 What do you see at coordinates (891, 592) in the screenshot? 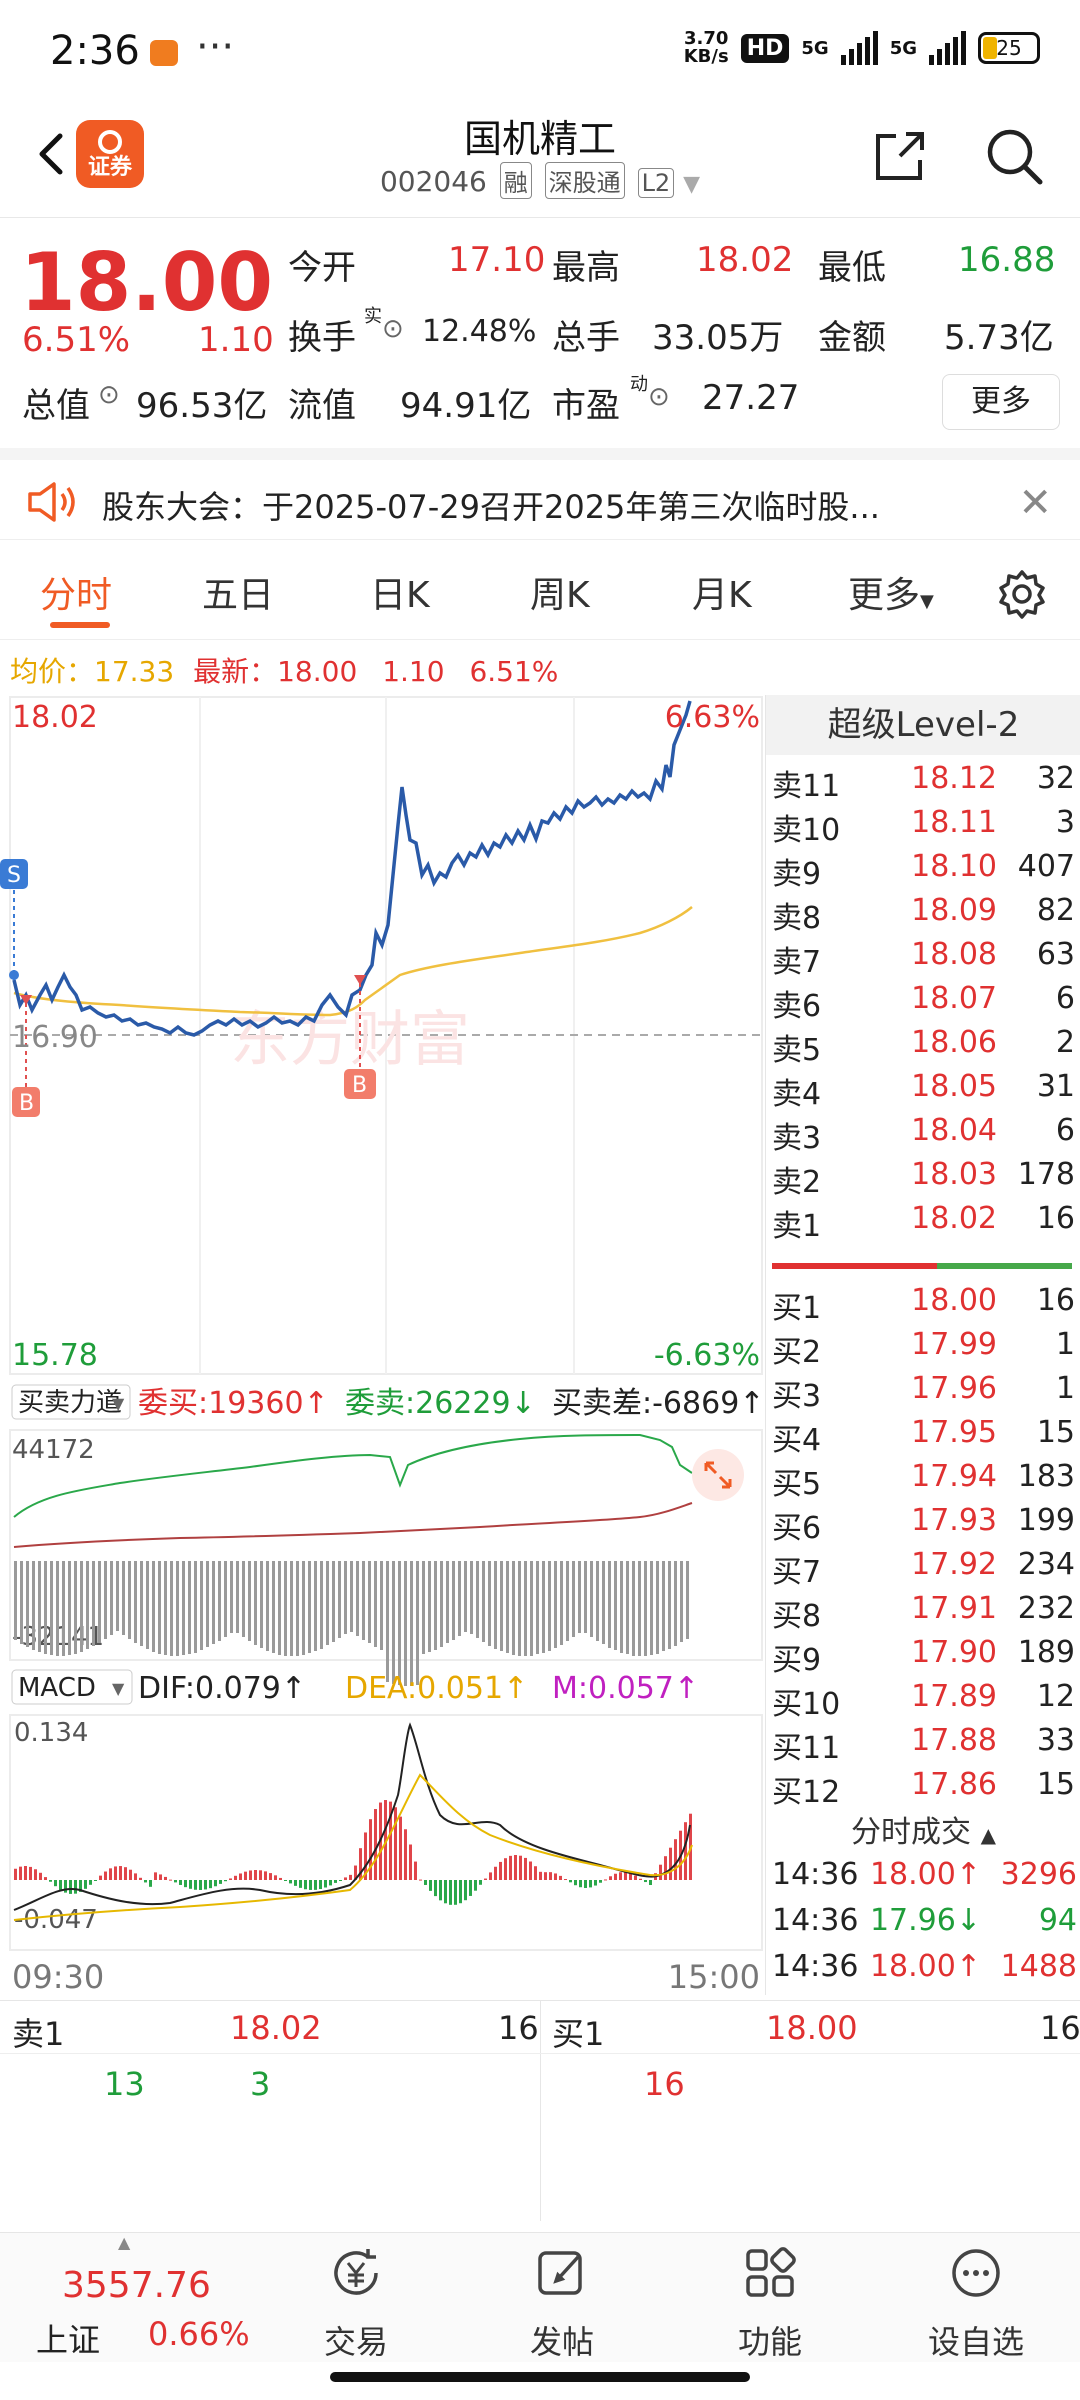
I see `tab-more: 更多▼` at bounding box center [891, 592].